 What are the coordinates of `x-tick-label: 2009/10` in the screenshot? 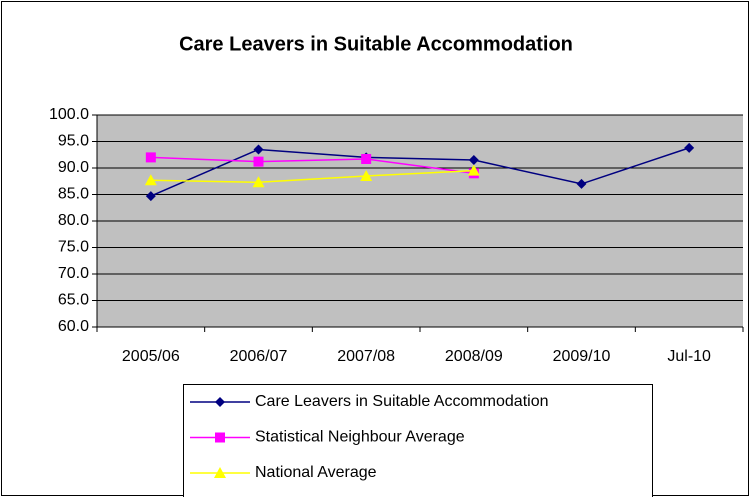 It's located at (582, 356).